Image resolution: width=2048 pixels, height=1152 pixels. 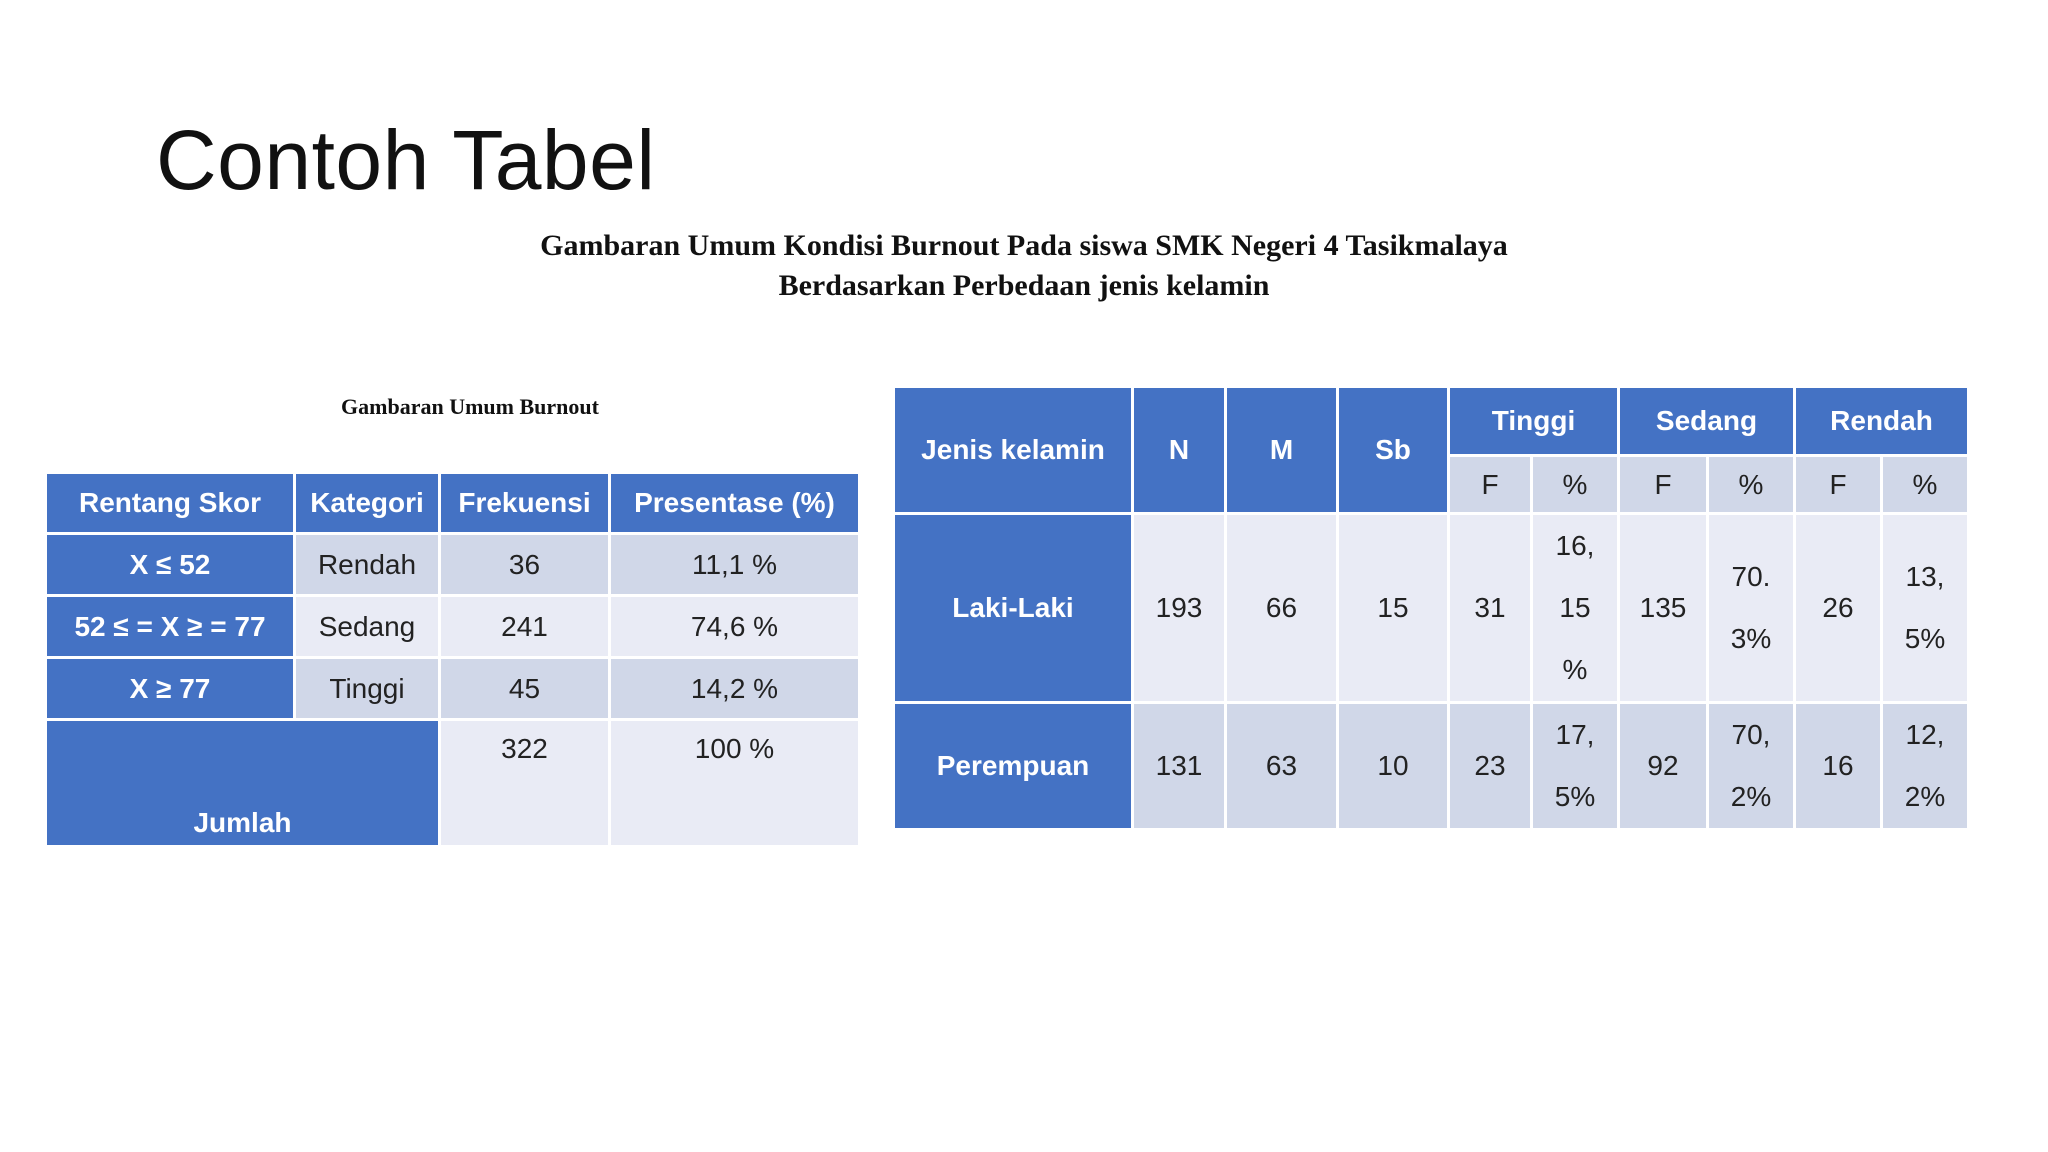 I want to click on pct-line: 3%, so click(x=1751, y=638).